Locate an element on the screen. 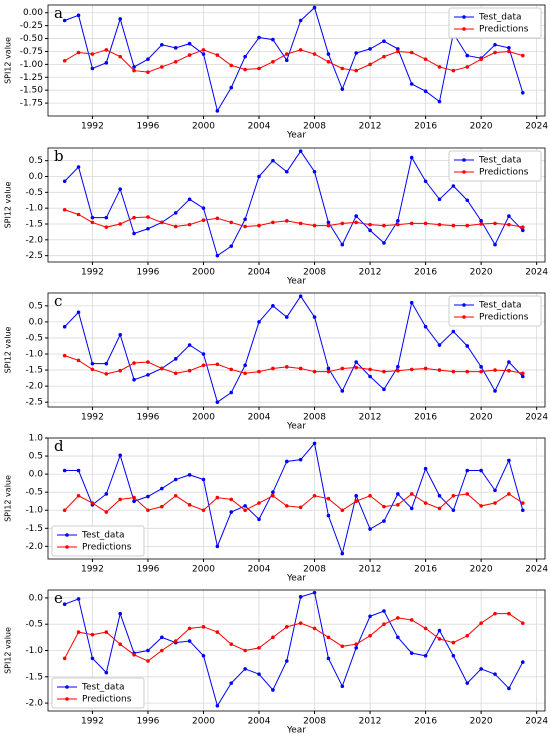 Image resolution: width=550 pixels, height=736 pixels. y-tick-label: -1.75 is located at coordinates (31, 104).